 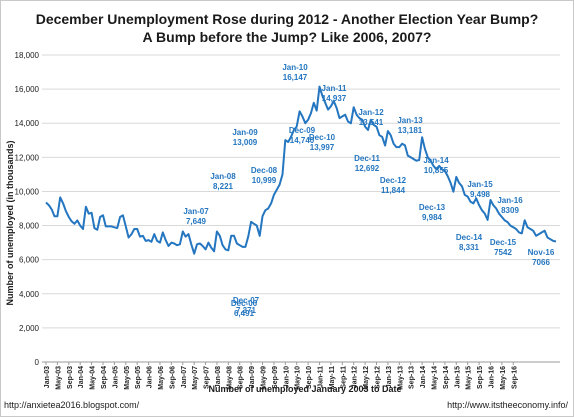 I want to click on footer-right-url: http://www.itstheeconomy.info/, so click(x=507, y=405).